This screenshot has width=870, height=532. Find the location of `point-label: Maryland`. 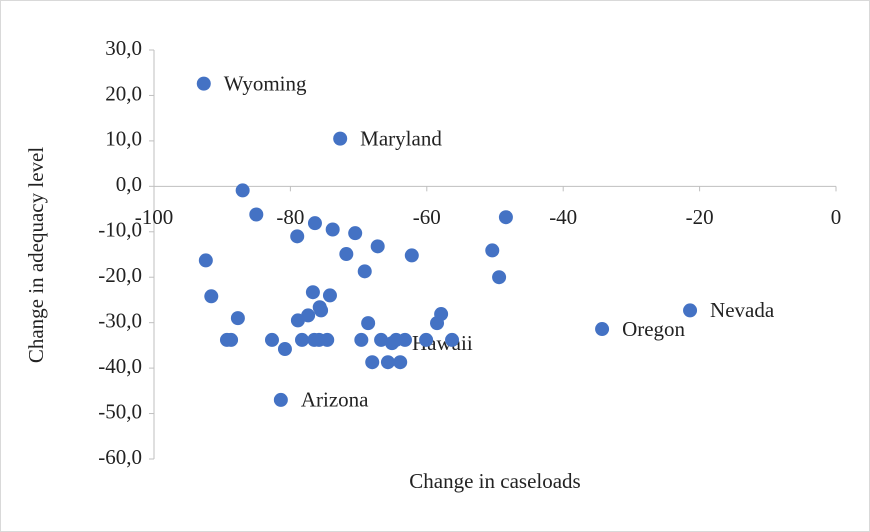

point-label: Maryland is located at coordinates (401, 138).